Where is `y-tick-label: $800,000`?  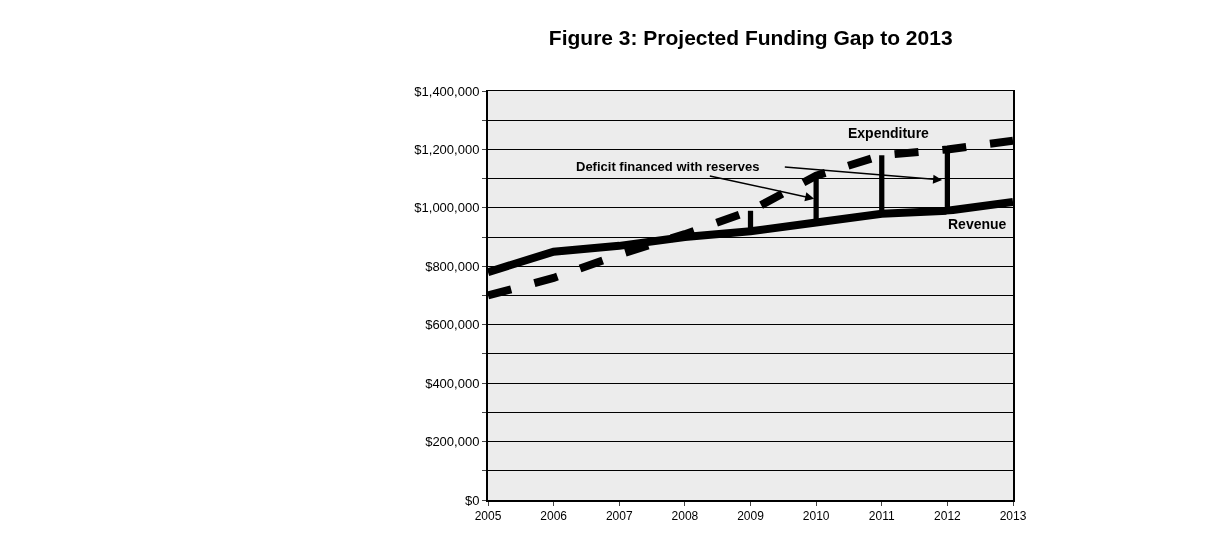 y-tick-label: $800,000 is located at coordinates (452, 266).